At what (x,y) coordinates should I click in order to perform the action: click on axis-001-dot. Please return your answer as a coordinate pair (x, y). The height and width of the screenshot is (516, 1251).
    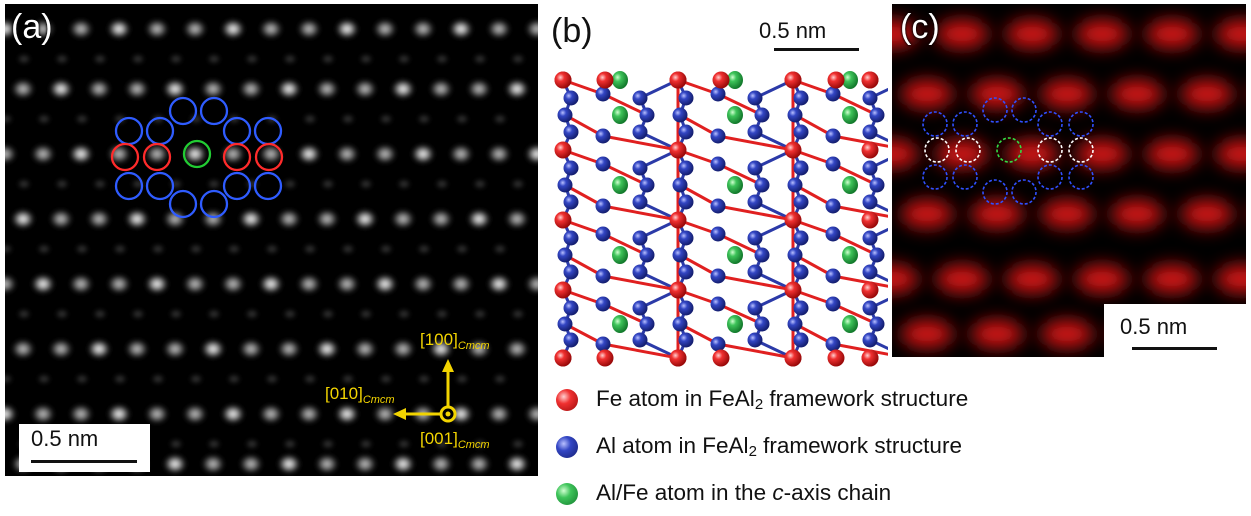
    Looking at the image, I should click on (448, 414).